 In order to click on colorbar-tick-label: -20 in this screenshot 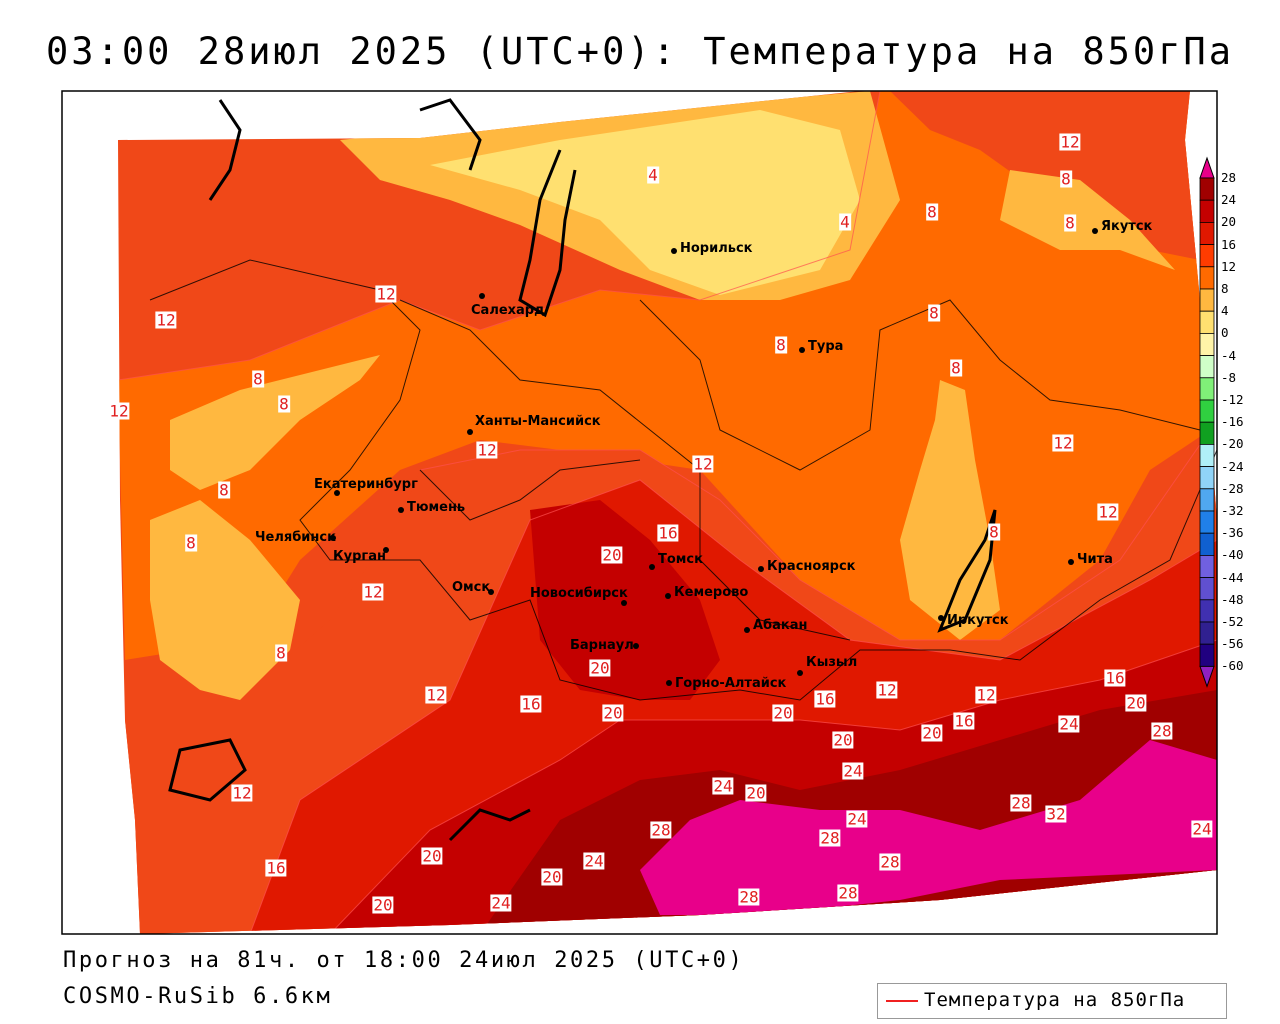, I will do `click(1232, 444)`.